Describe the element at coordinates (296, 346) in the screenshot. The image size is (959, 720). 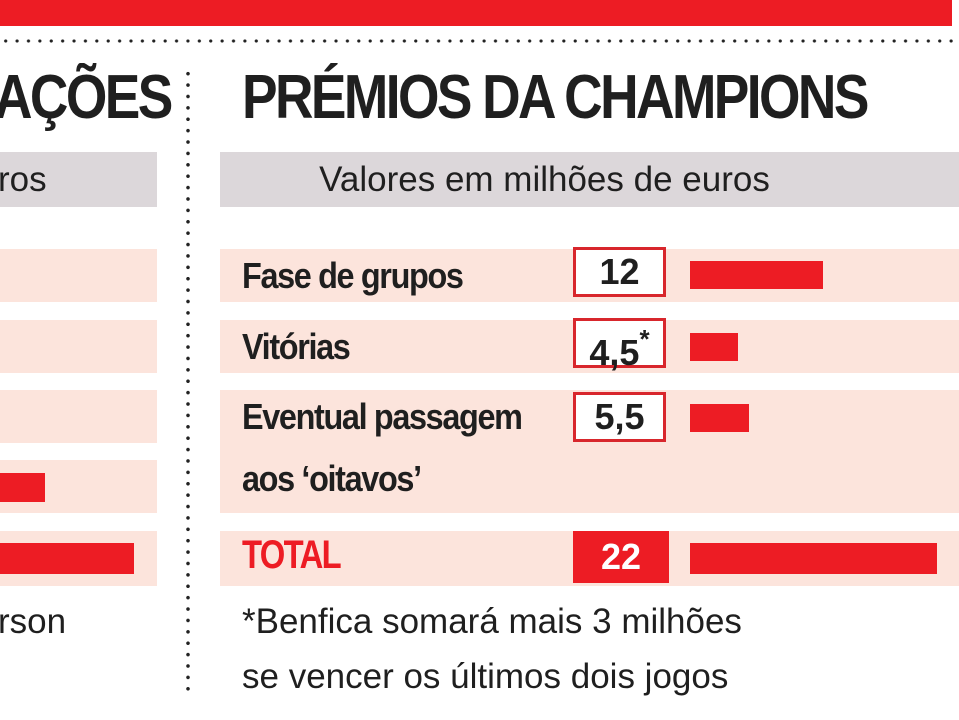
I see `row-label: Vitórias` at that location.